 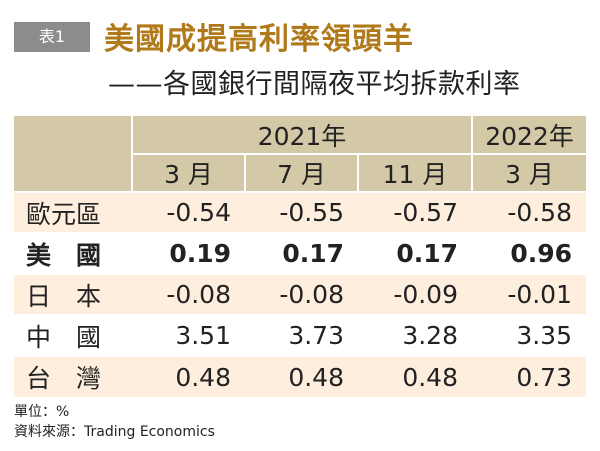 I want to click on source-note: 資料來源：Trading Economics, so click(x=114, y=432).